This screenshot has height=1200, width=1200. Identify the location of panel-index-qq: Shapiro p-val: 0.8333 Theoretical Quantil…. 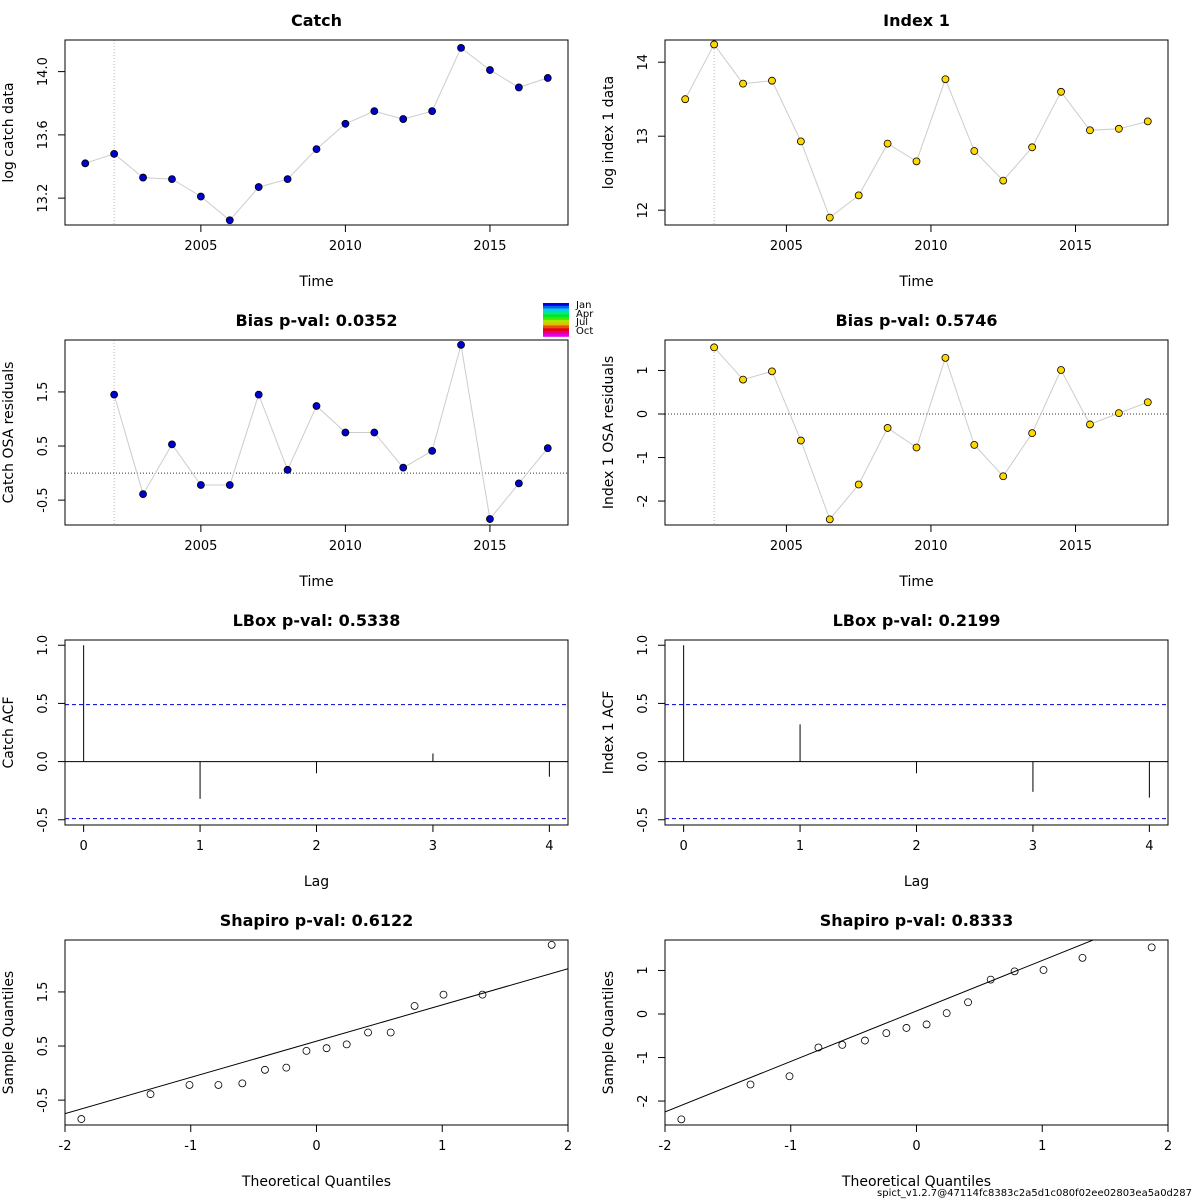
(886, 1050).